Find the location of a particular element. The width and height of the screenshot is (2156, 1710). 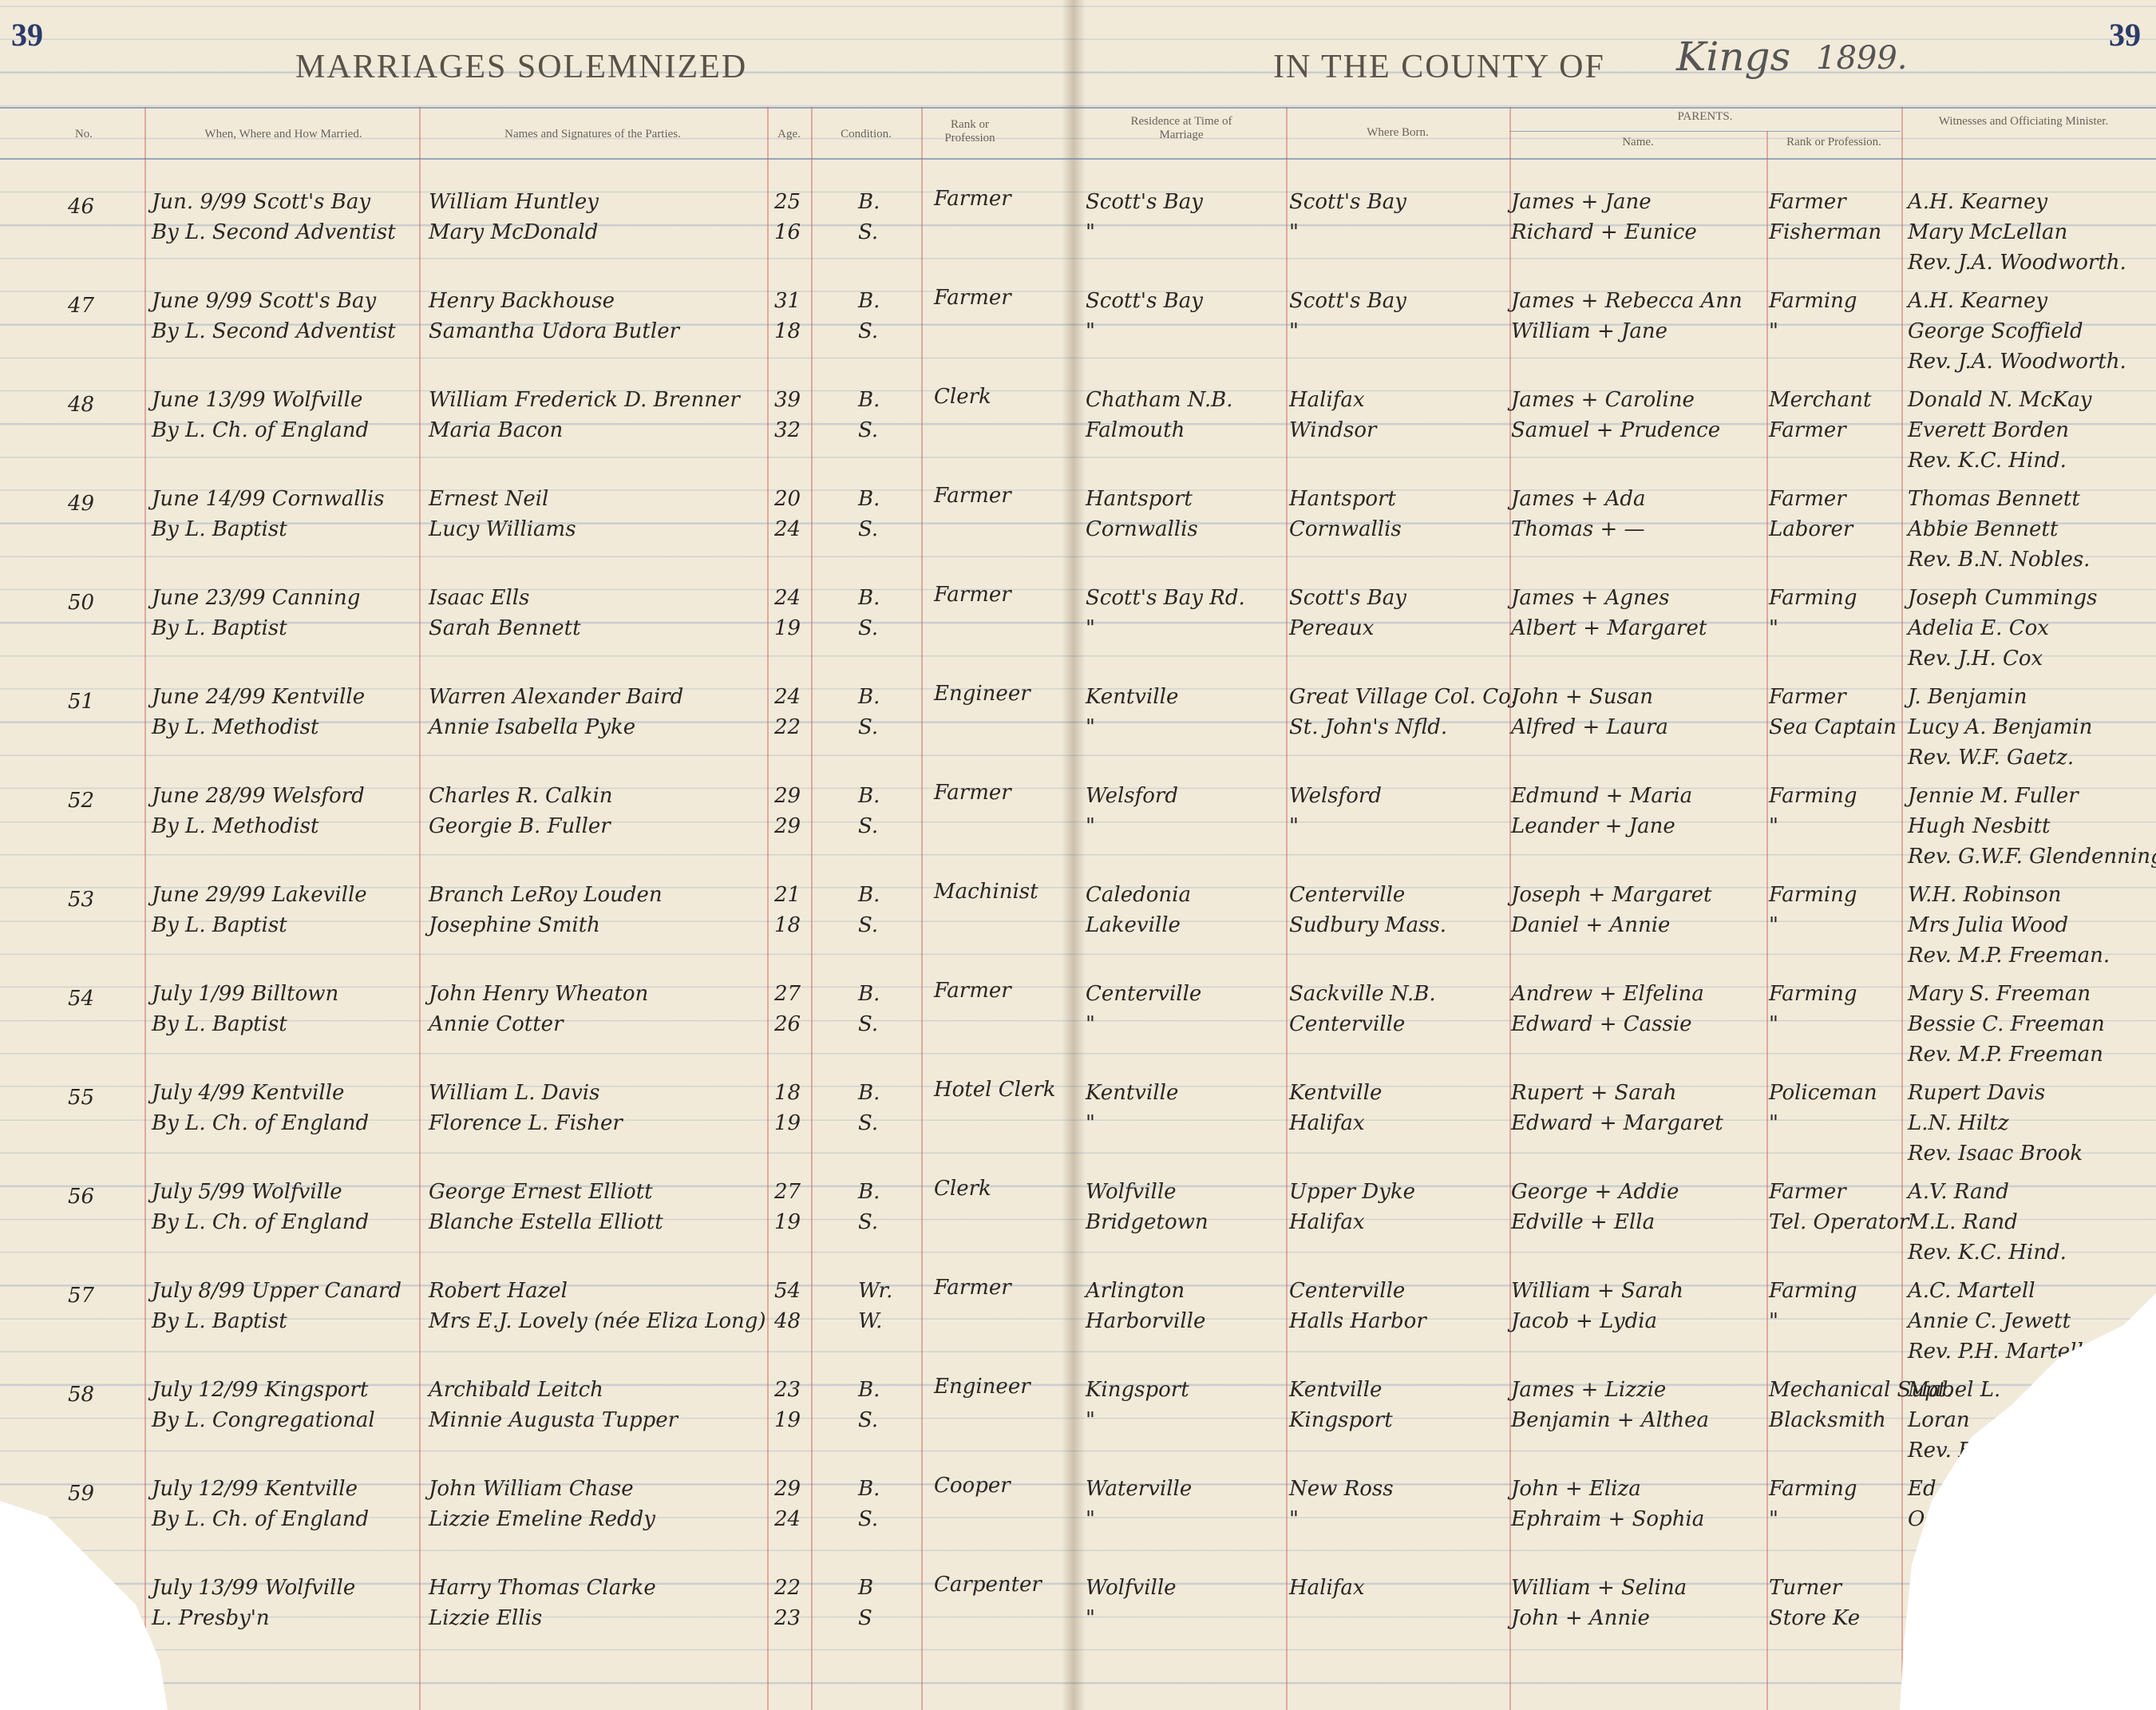

born: Great Village Col. Co. is located at coordinates (1403, 697).